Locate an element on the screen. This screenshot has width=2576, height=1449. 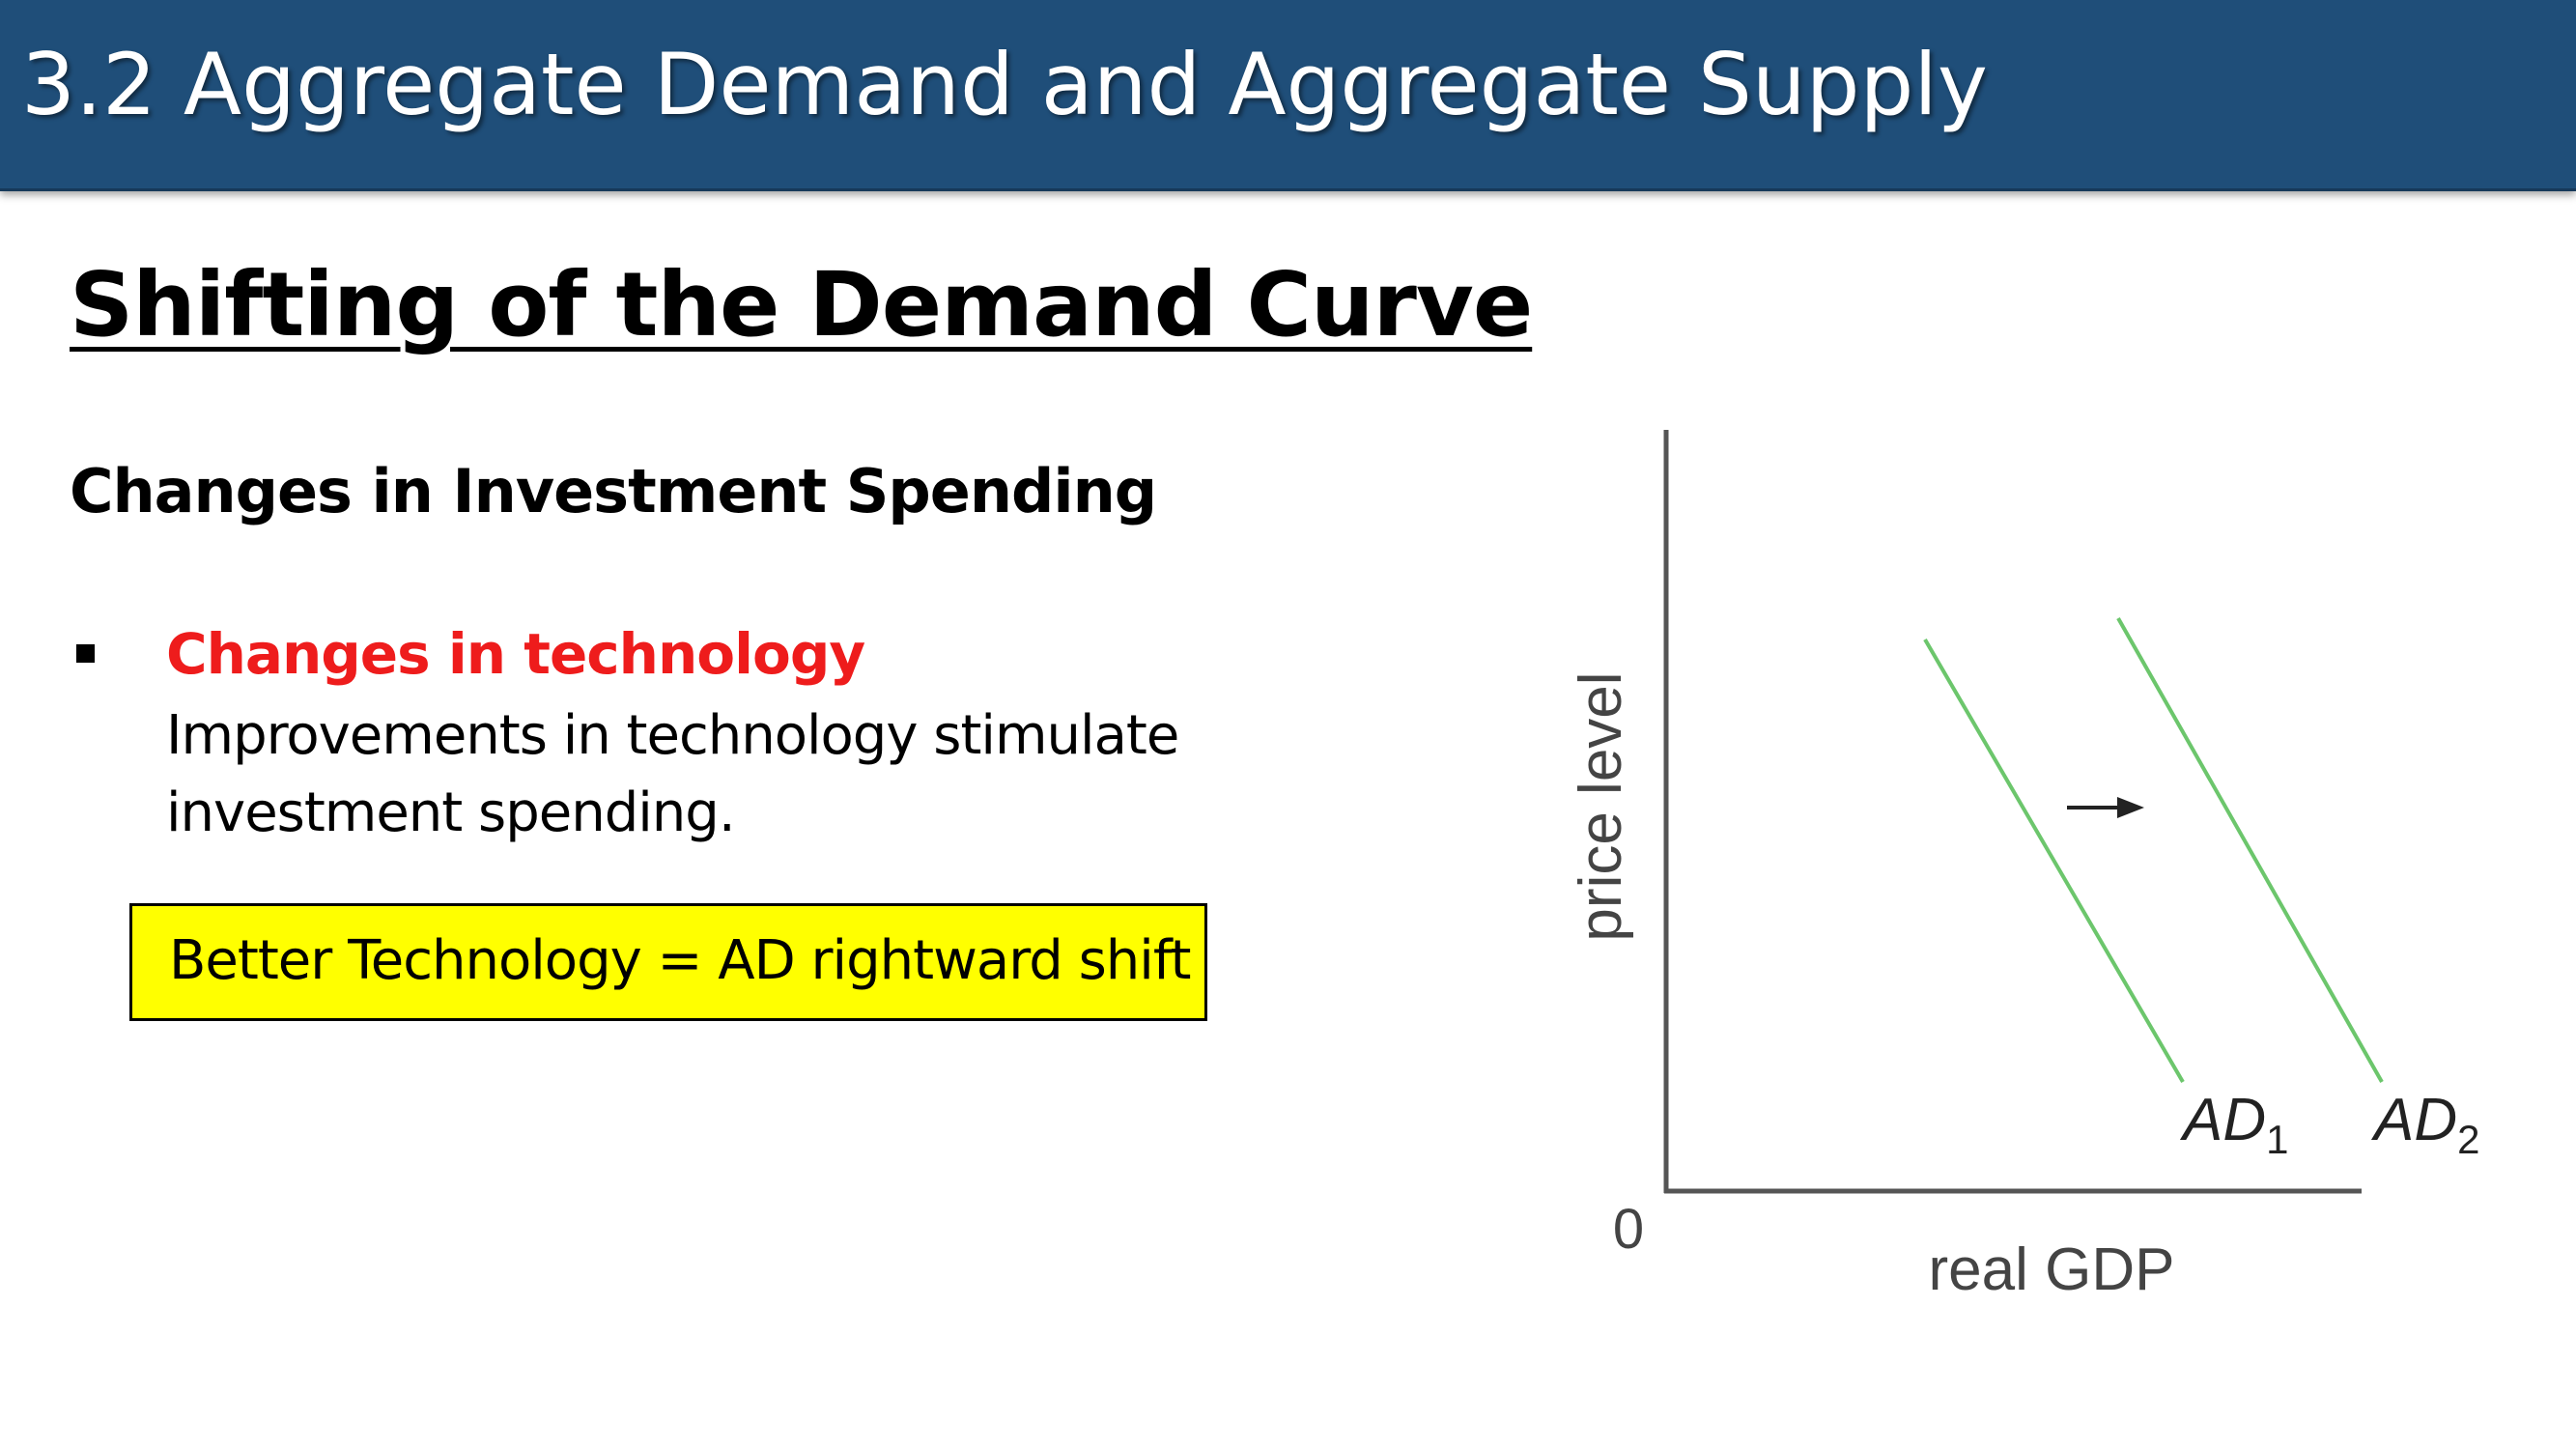
bullet-title: Changes in technology is located at coordinates (515, 654).